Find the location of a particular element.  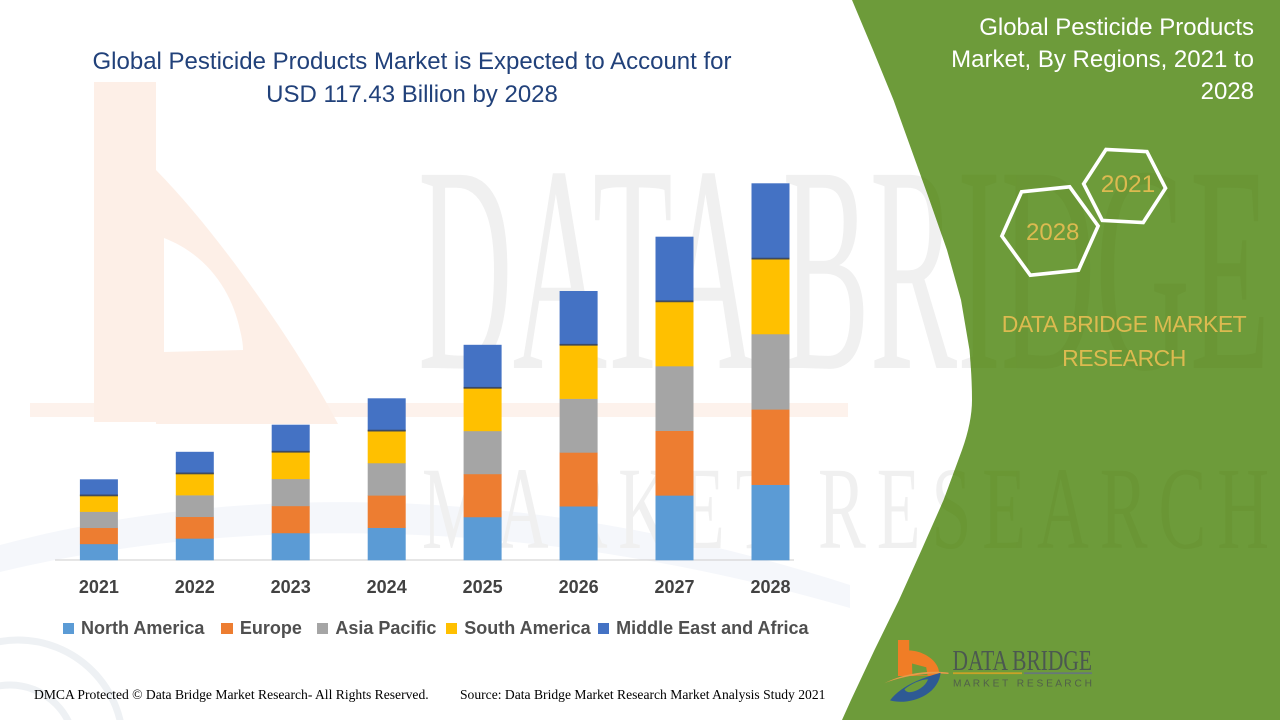

svg-text: M A R K E T R E S E A R C H is located at coordinates (1022, 684).